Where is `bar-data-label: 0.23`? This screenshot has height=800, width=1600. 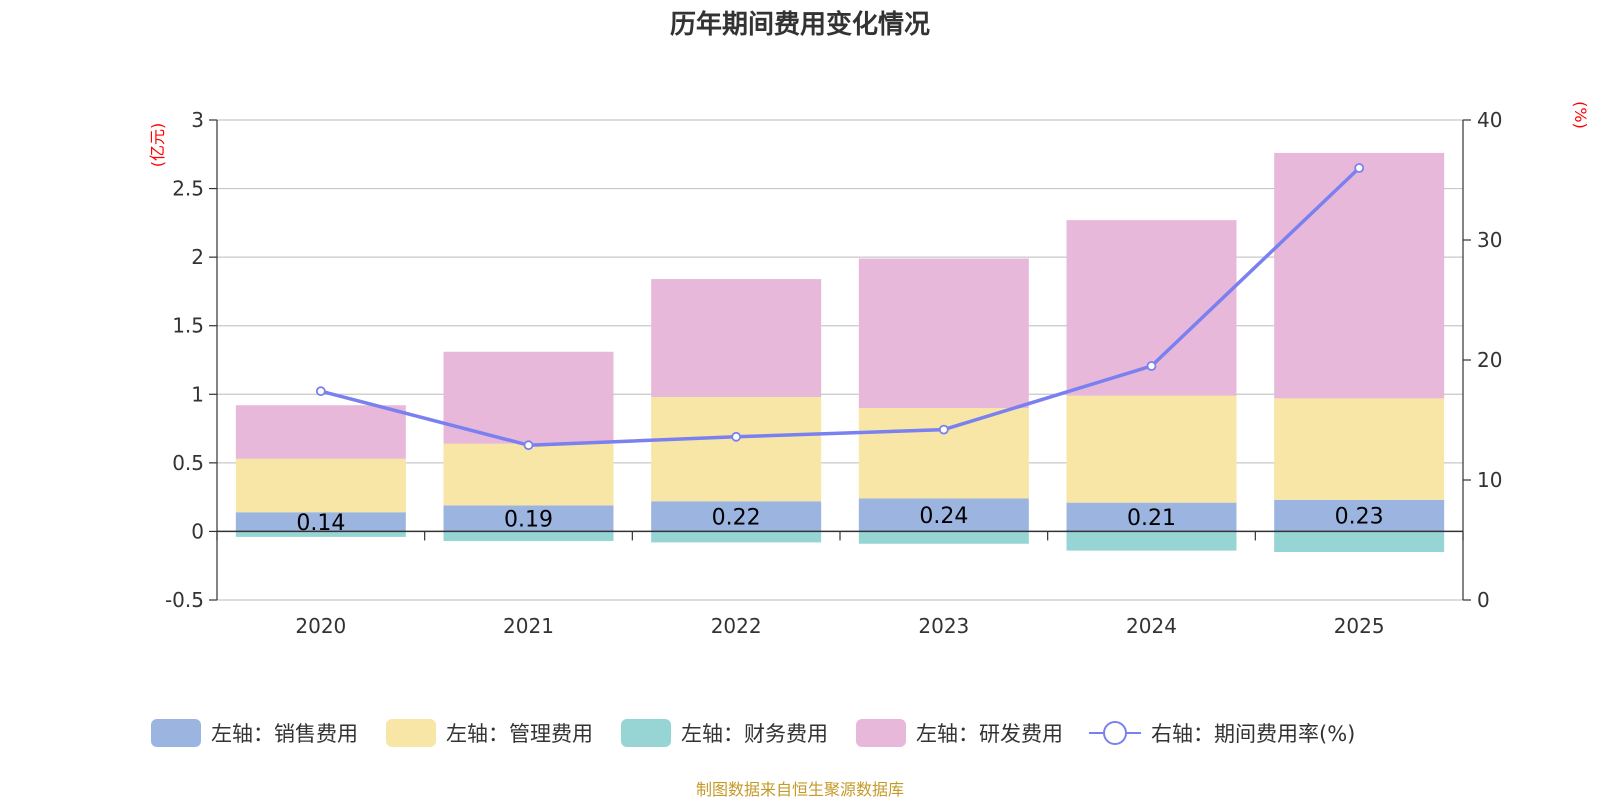 bar-data-label: 0.23 is located at coordinates (1359, 517).